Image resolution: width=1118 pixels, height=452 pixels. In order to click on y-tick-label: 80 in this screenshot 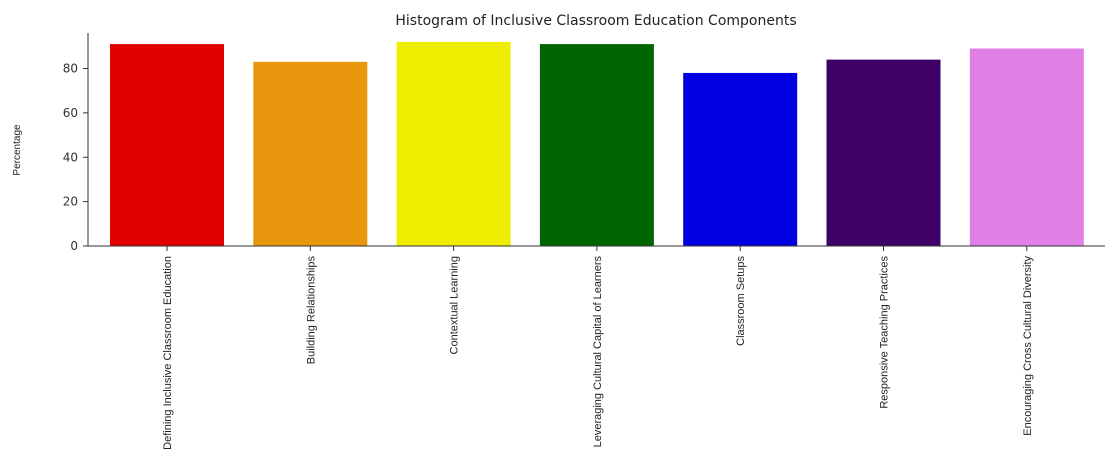, I will do `click(70, 69)`.